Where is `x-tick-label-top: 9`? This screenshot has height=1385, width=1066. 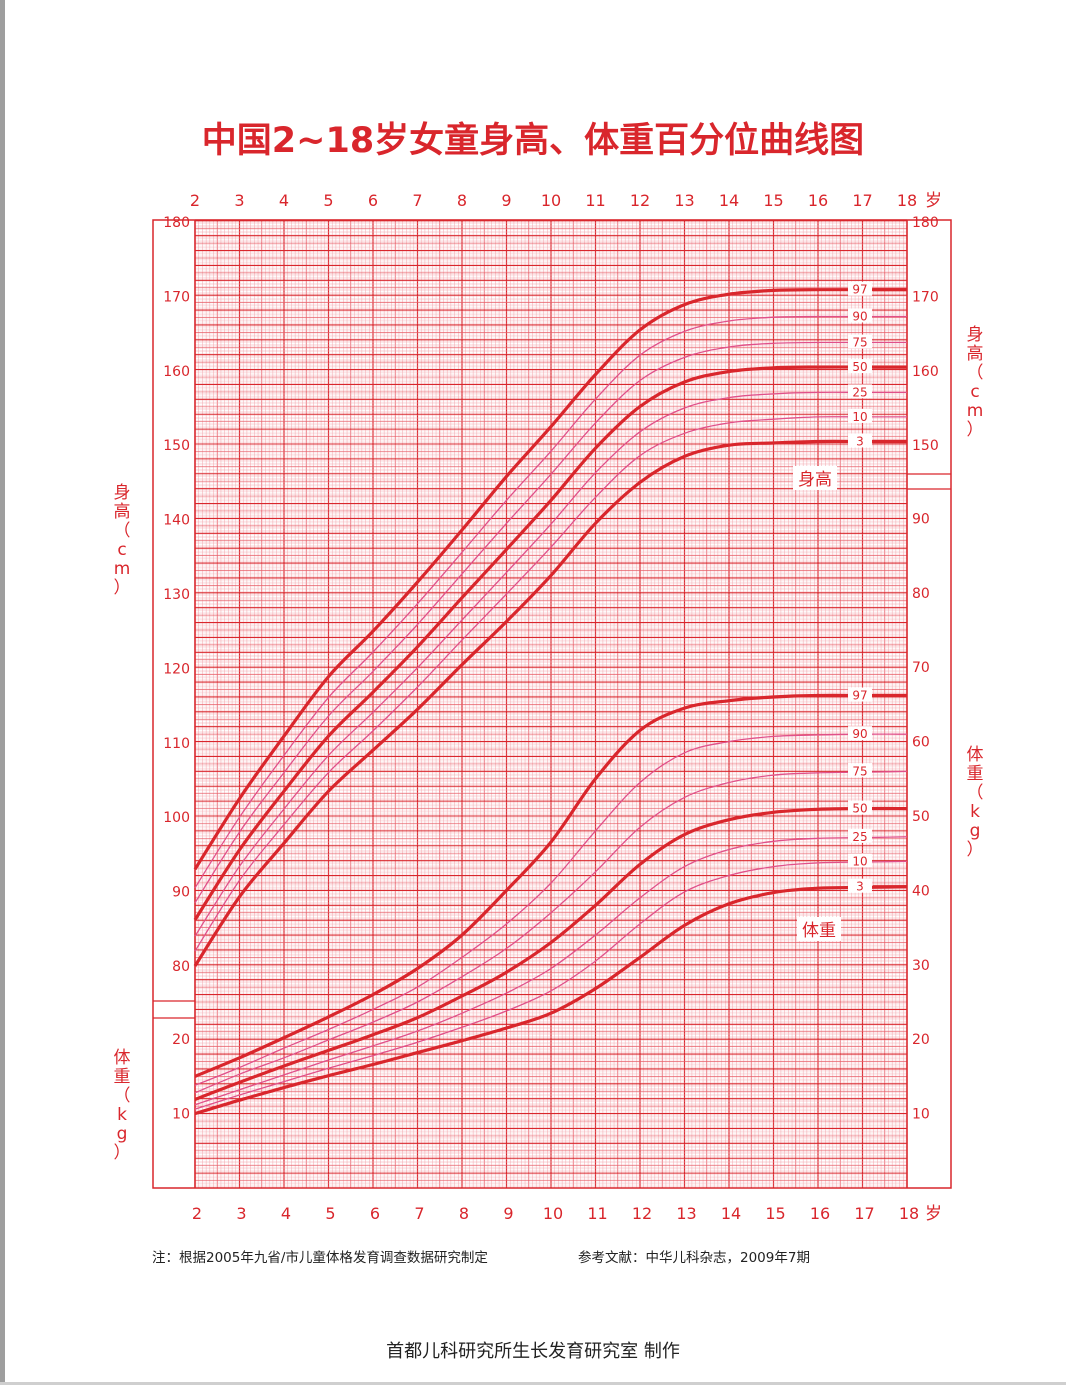 x-tick-label-top: 9 is located at coordinates (506, 200).